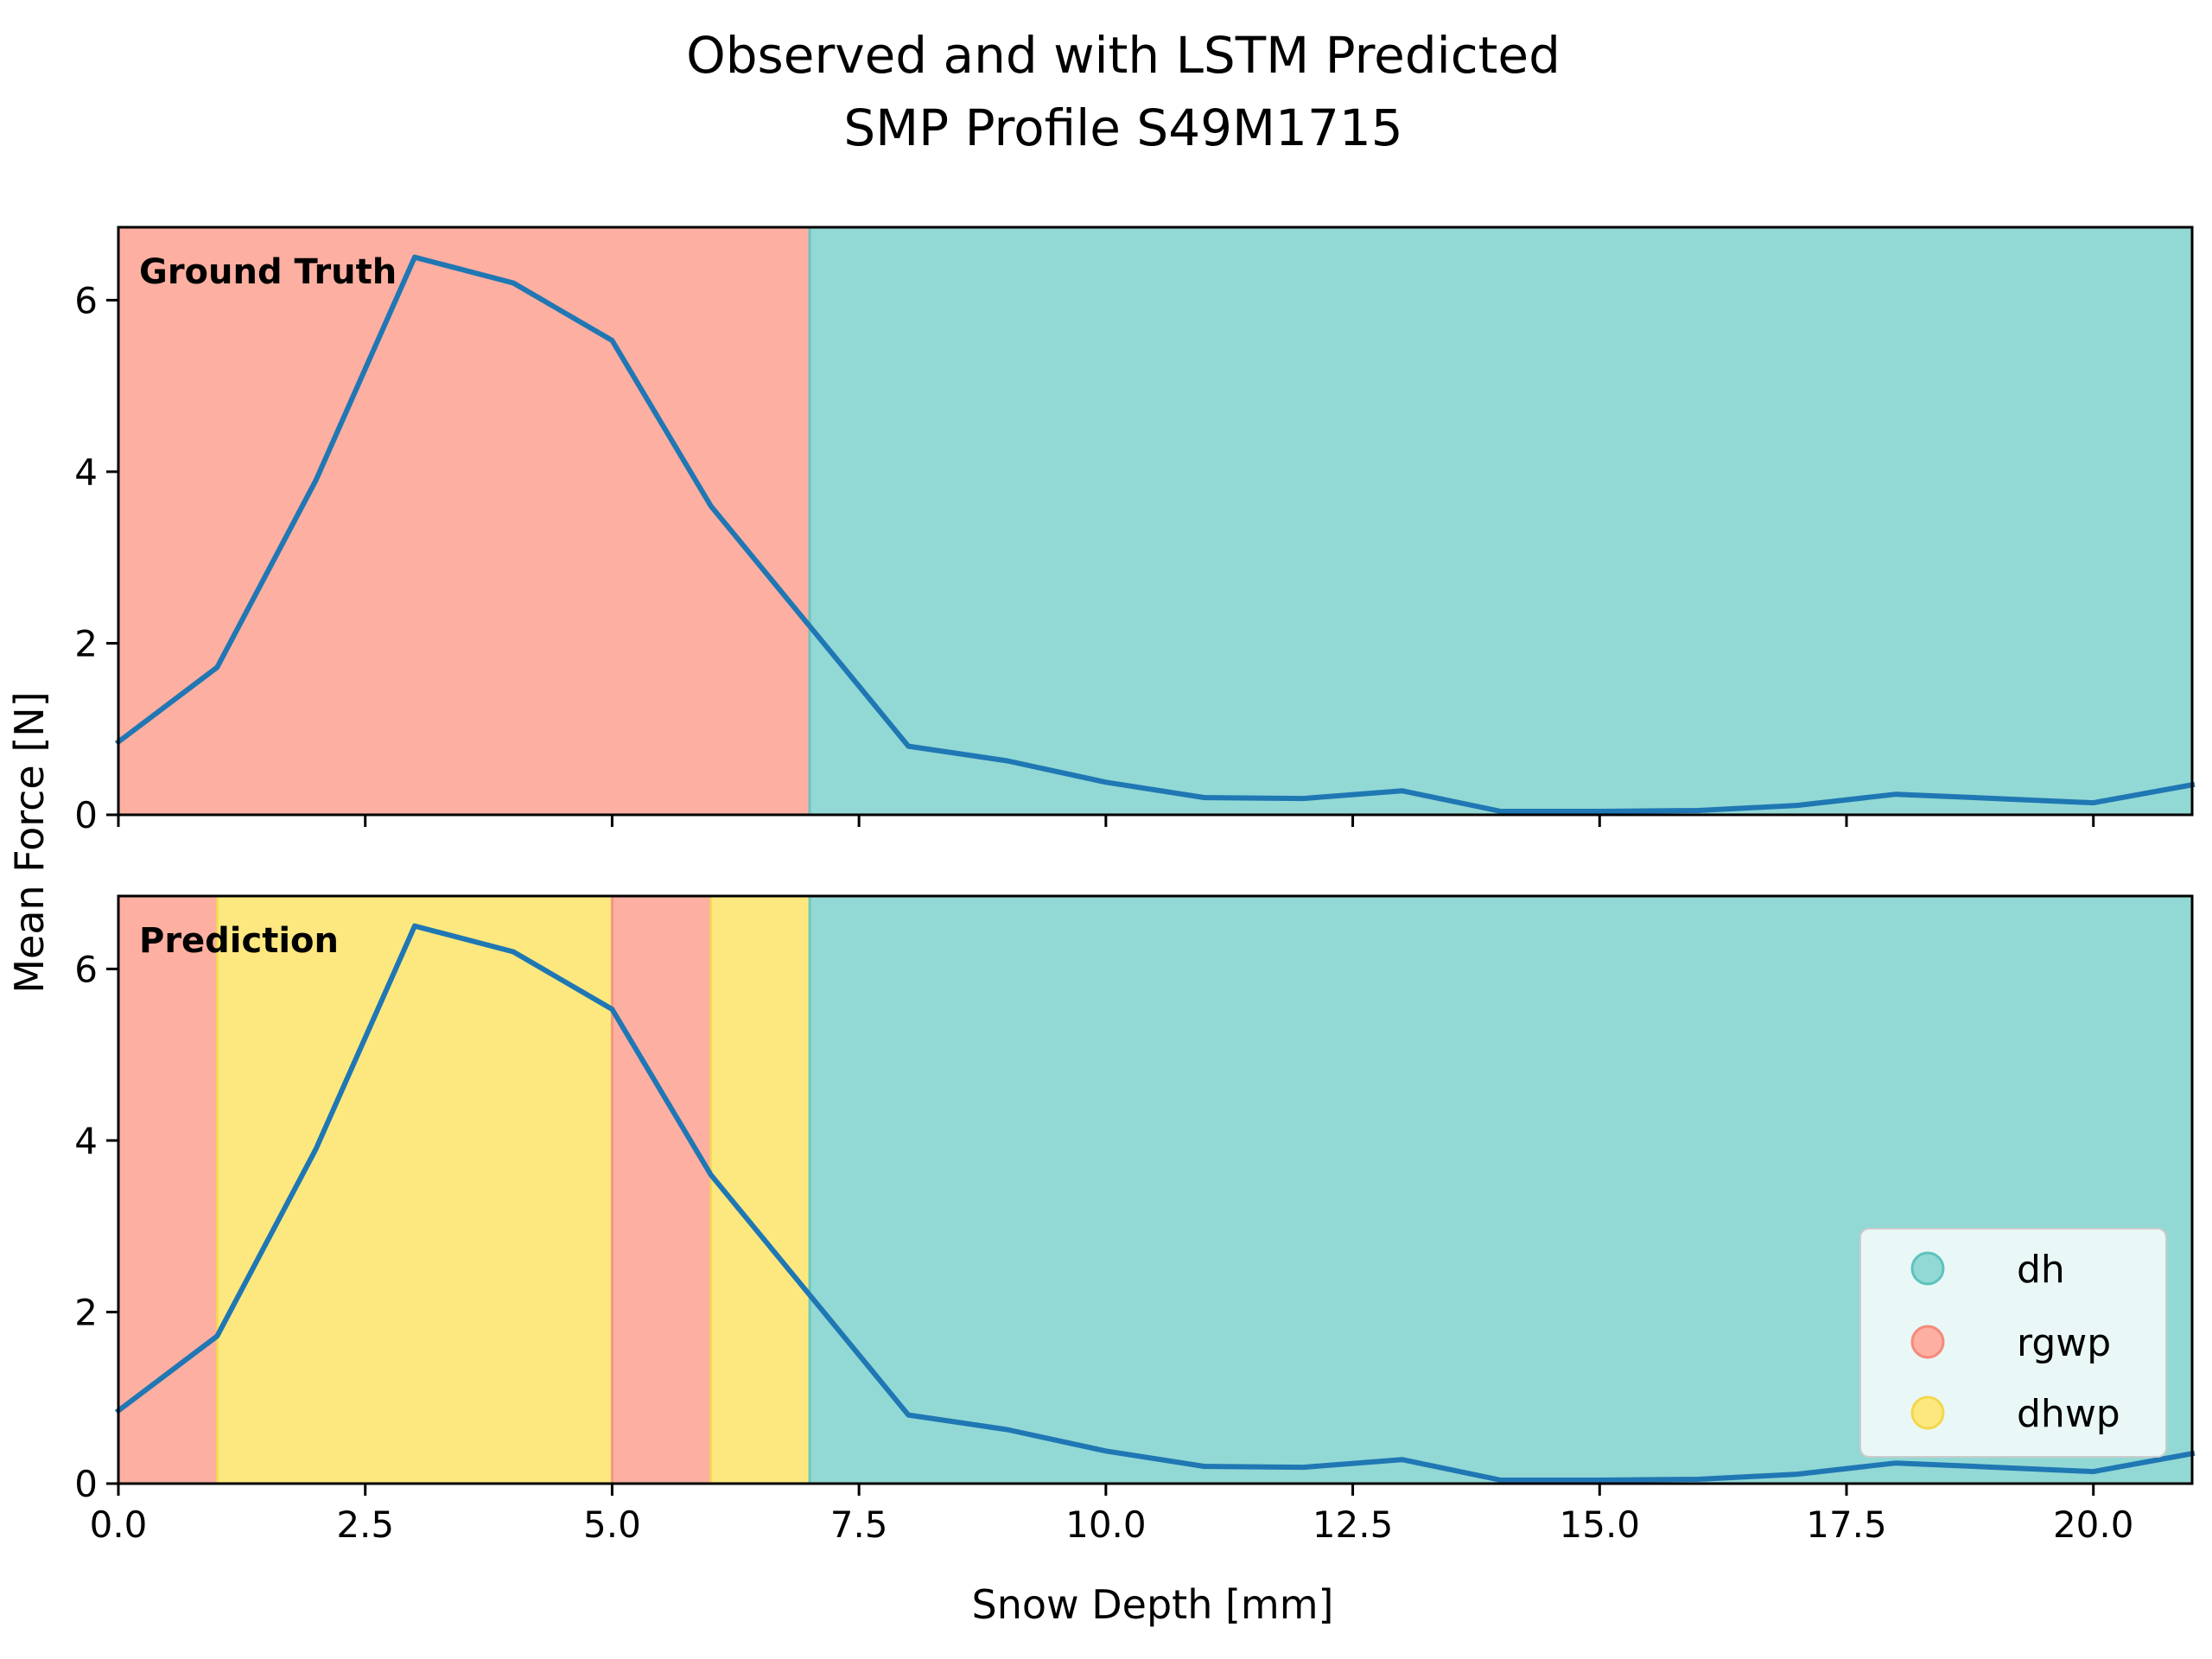  I want to click on x-tick-label: 12.5, so click(1353, 1524).